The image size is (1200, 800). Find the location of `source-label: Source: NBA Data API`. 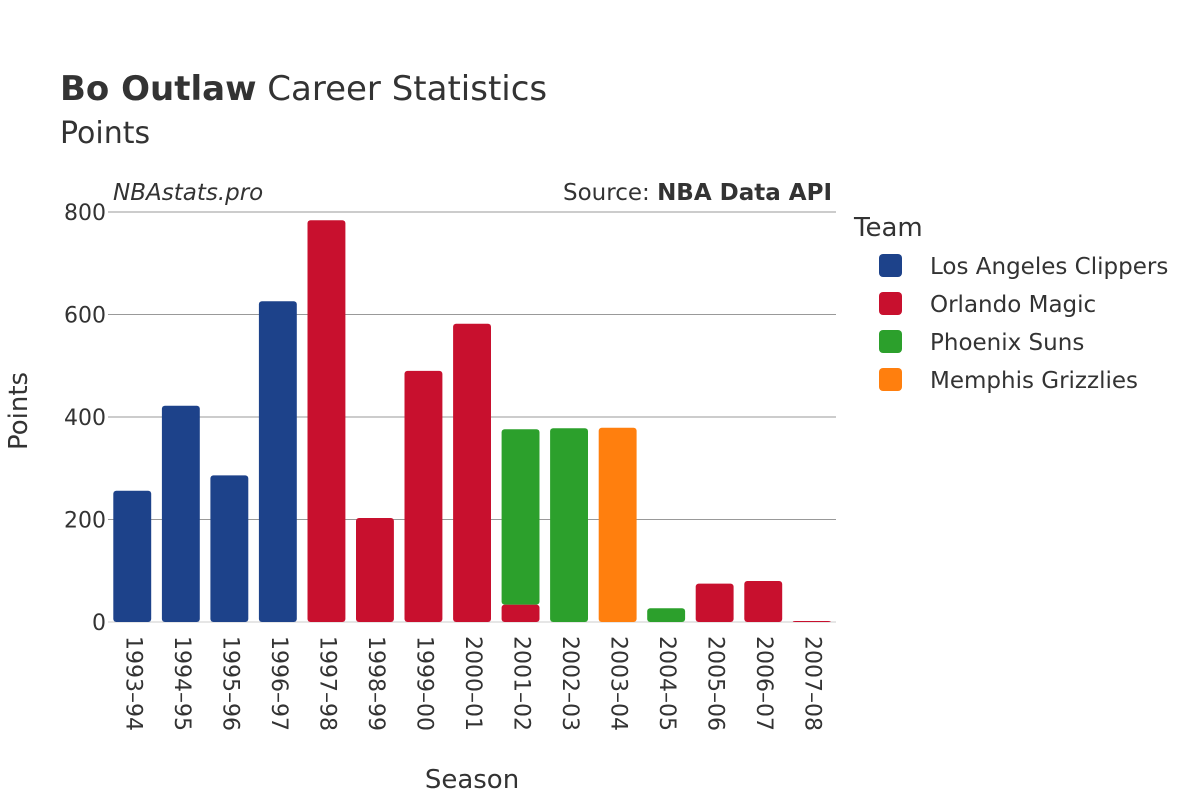

source-label: Source: NBA Data API is located at coordinates (697, 193).